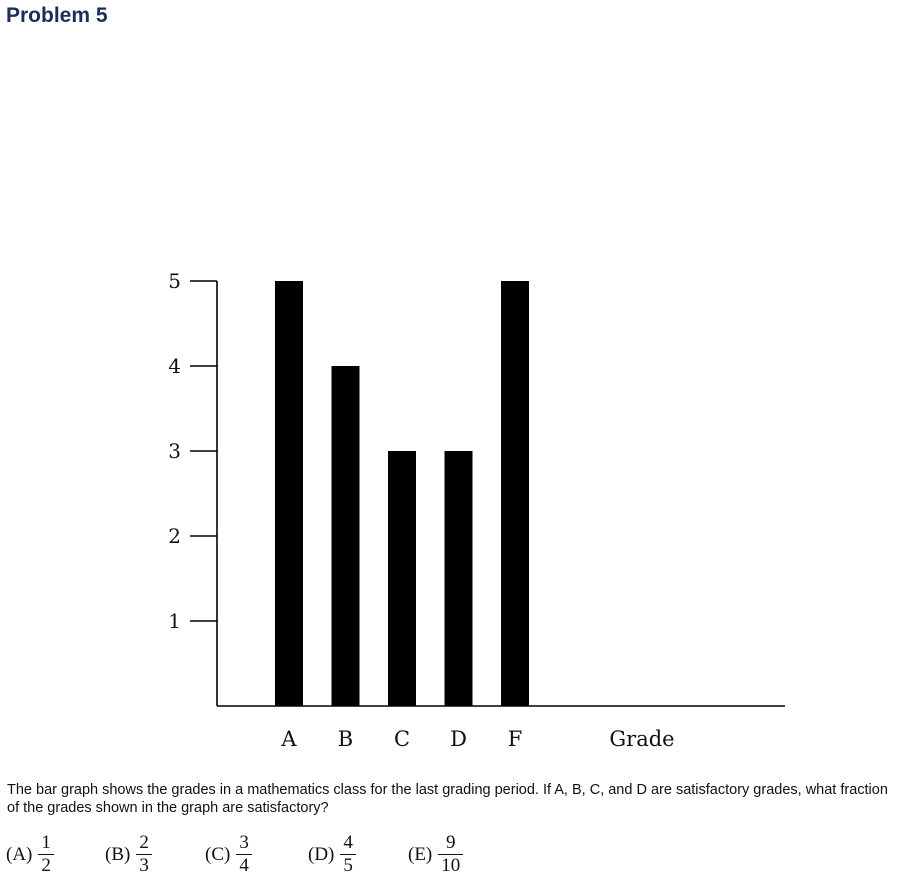 Image resolution: width=900 pixels, height=890 pixels. Describe the element at coordinates (289, 493) in the screenshot. I see `bar-a` at that location.